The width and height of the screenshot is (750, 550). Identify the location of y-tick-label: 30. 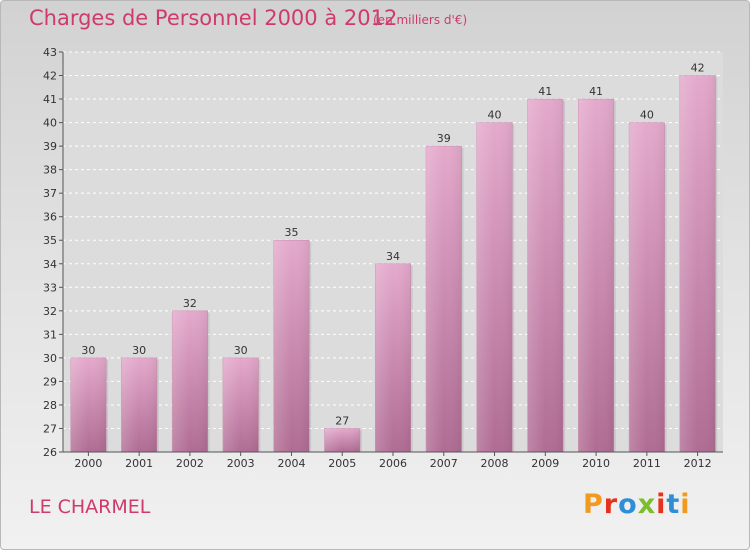
(50, 358).